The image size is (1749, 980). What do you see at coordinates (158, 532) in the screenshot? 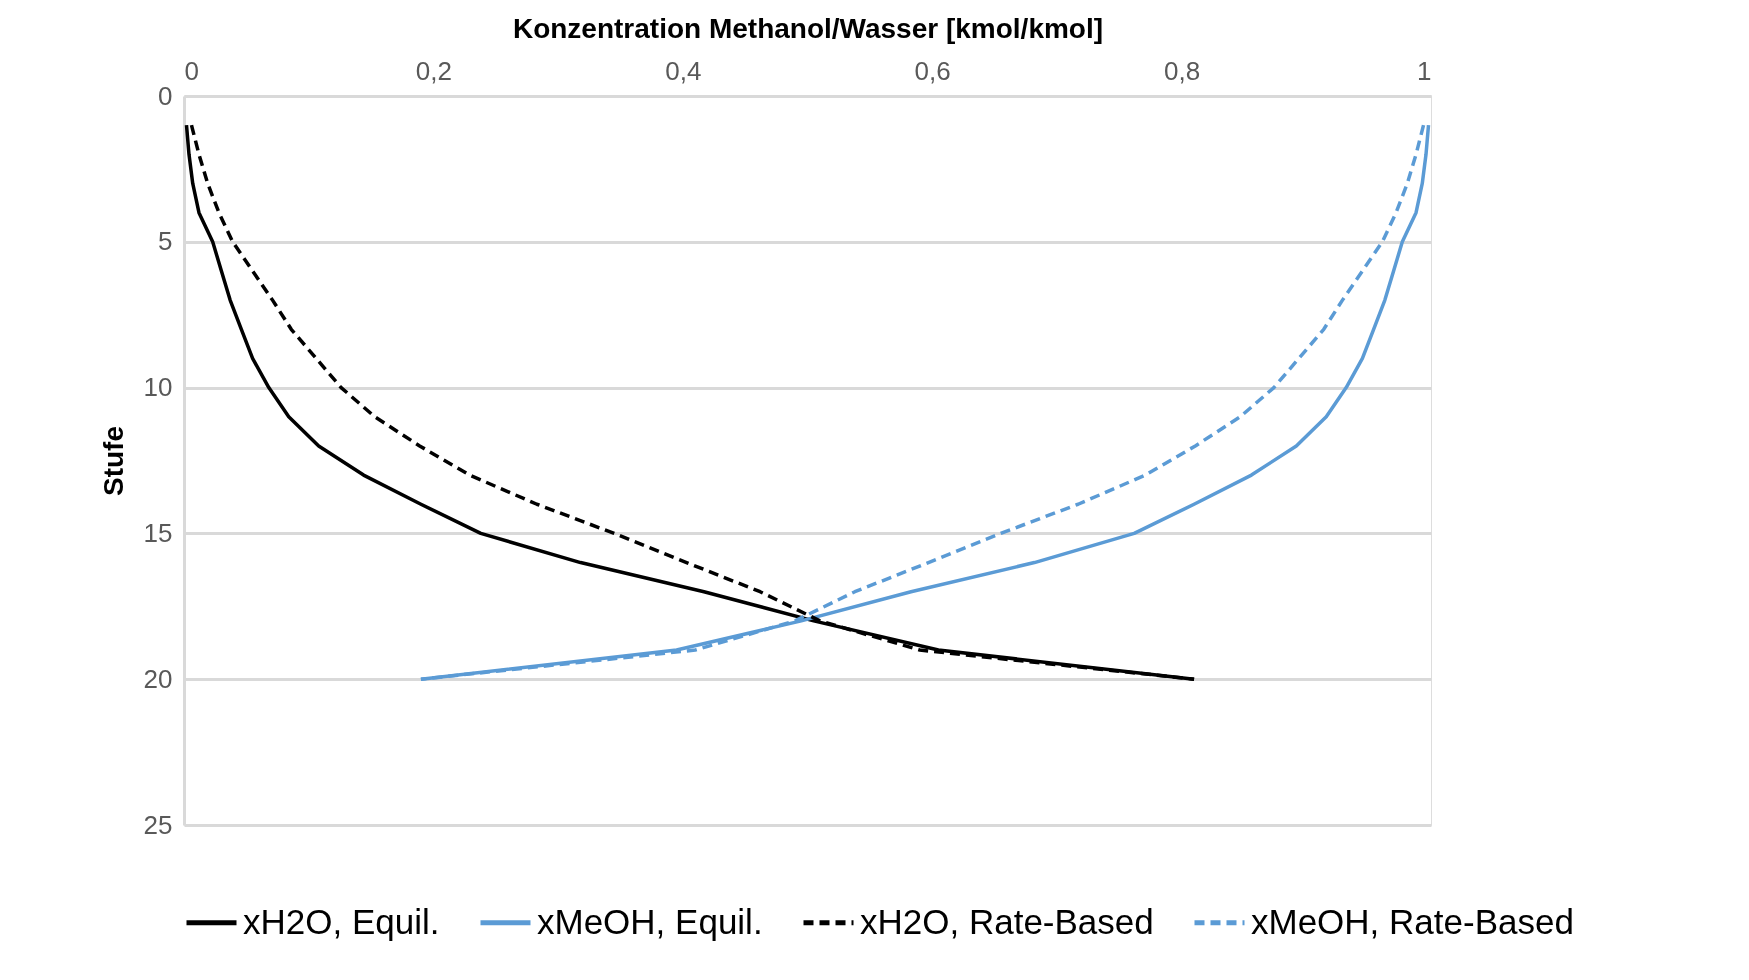
I see `y-tick-label: 15` at bounding box center [158, 532].